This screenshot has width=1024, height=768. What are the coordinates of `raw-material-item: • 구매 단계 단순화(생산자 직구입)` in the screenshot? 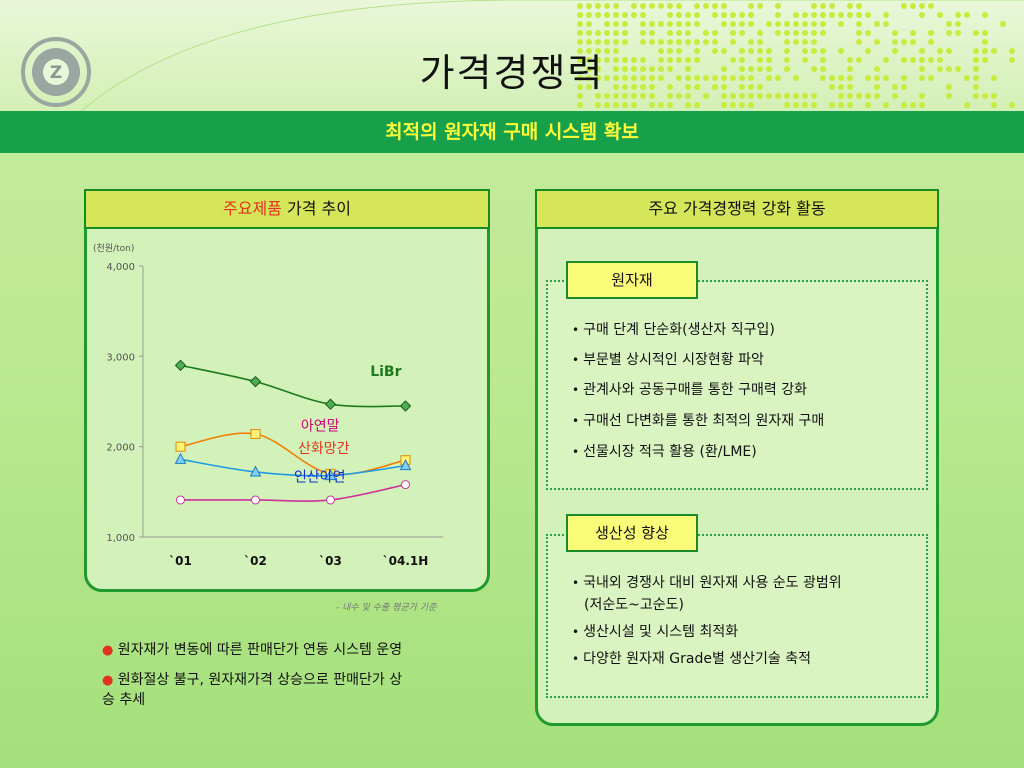 It's located at (673, 330).